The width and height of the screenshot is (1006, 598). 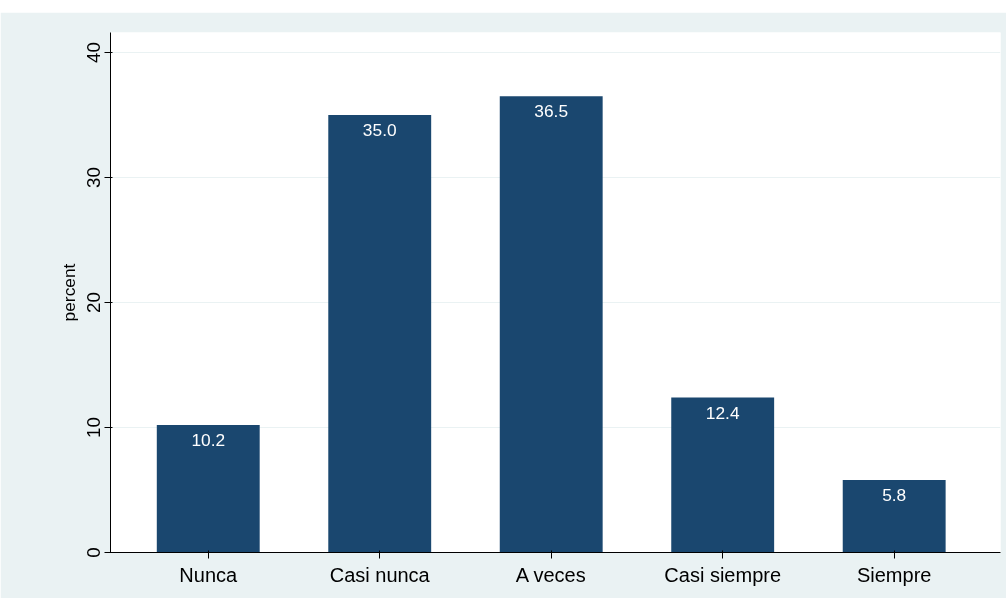 What do you see at coordinates (93, 427) in the screenshot?
I see `y-tick-label: 10` at bounding box center [93, 427].